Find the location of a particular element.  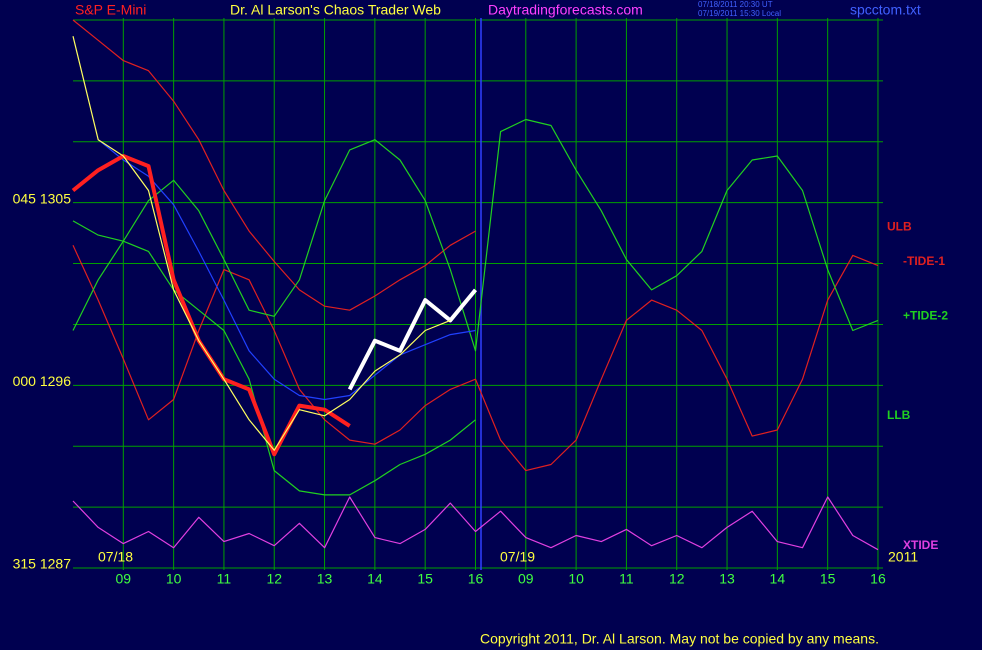

file-name: spcctom.txt is located at coordinates (885, 10).